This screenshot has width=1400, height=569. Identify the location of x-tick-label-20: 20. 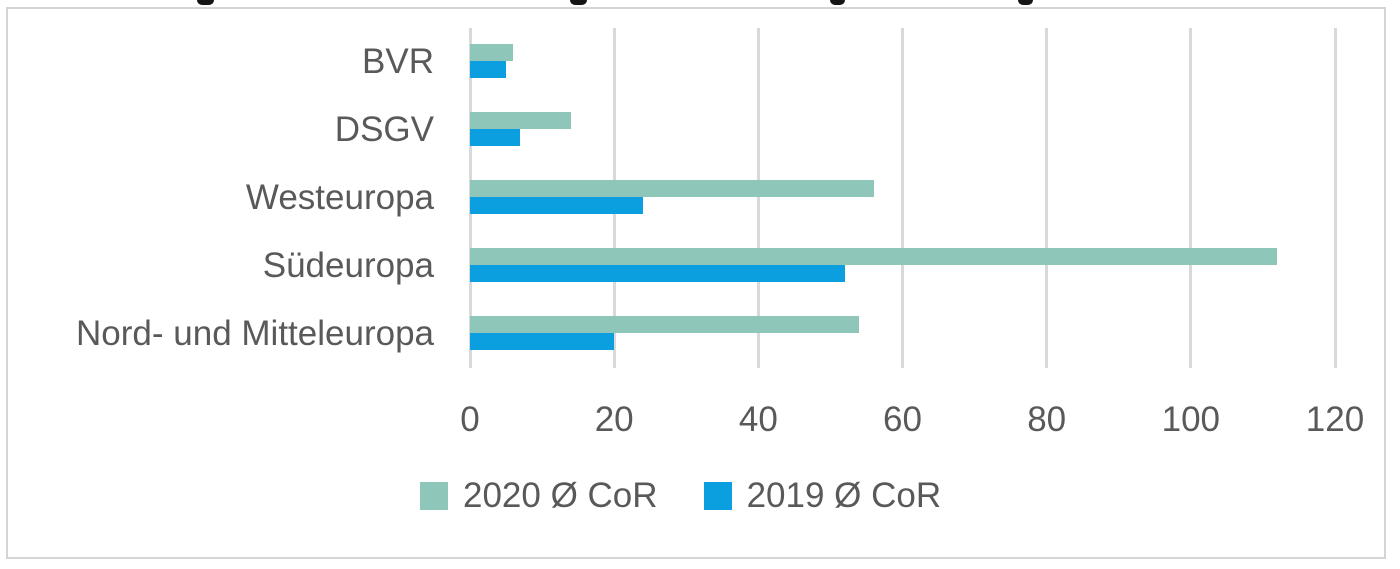
(614, 419).